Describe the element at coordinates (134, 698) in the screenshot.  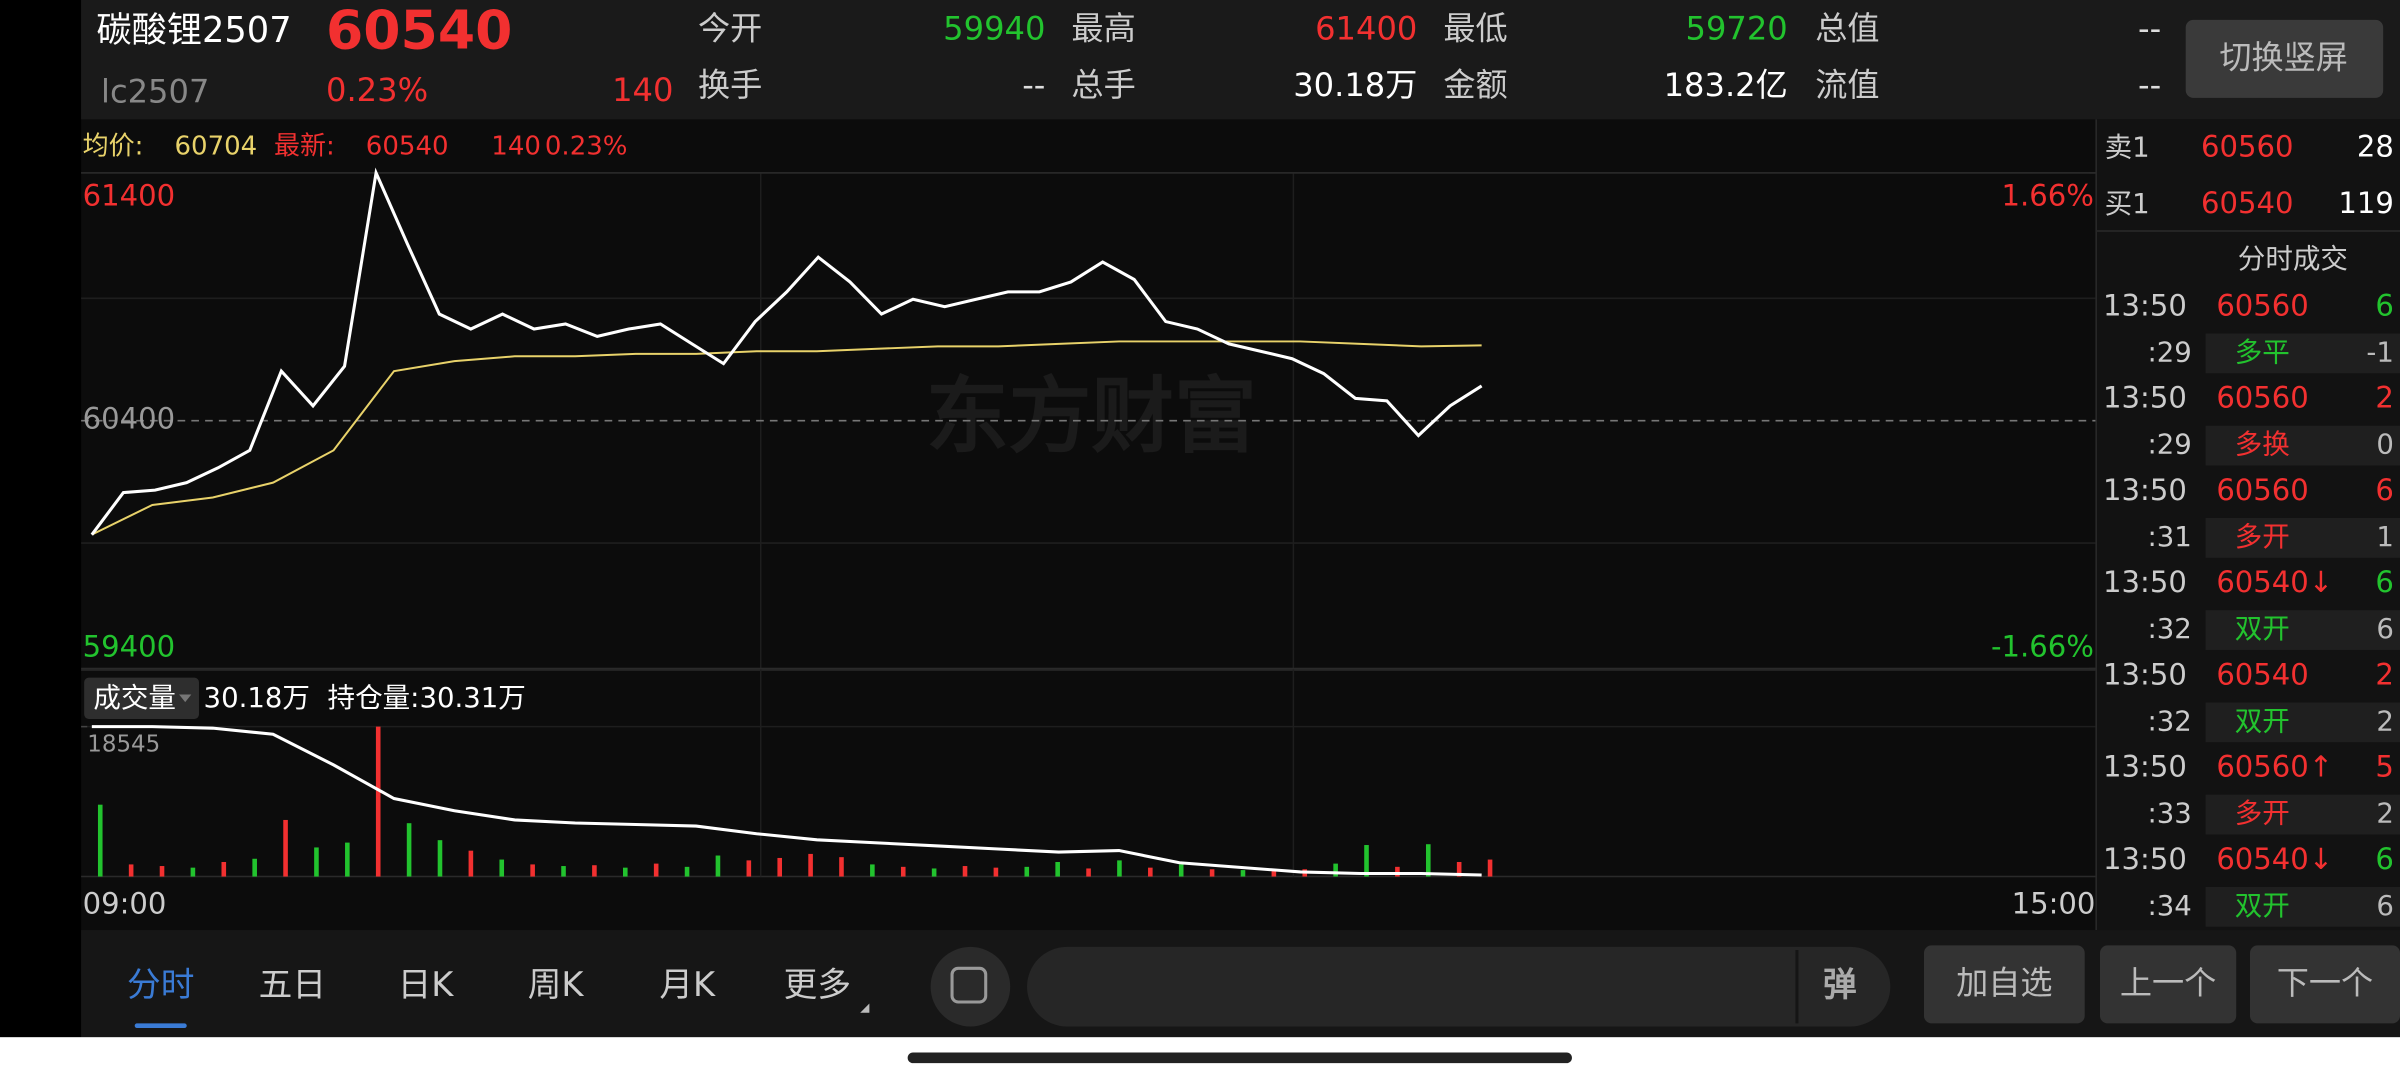
I see `indicator-name: 成交量` at that location.